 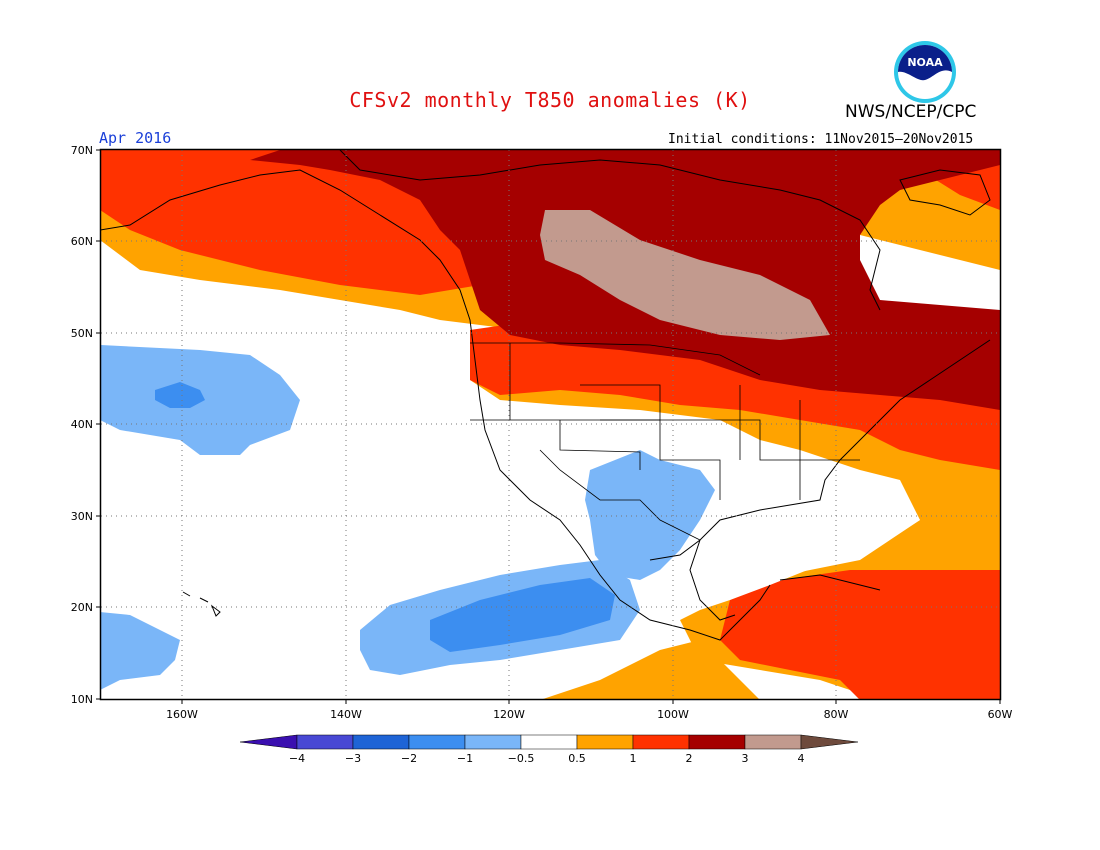 I want to click on forecast-month: Apr 2016, so click(x=135, y=138).